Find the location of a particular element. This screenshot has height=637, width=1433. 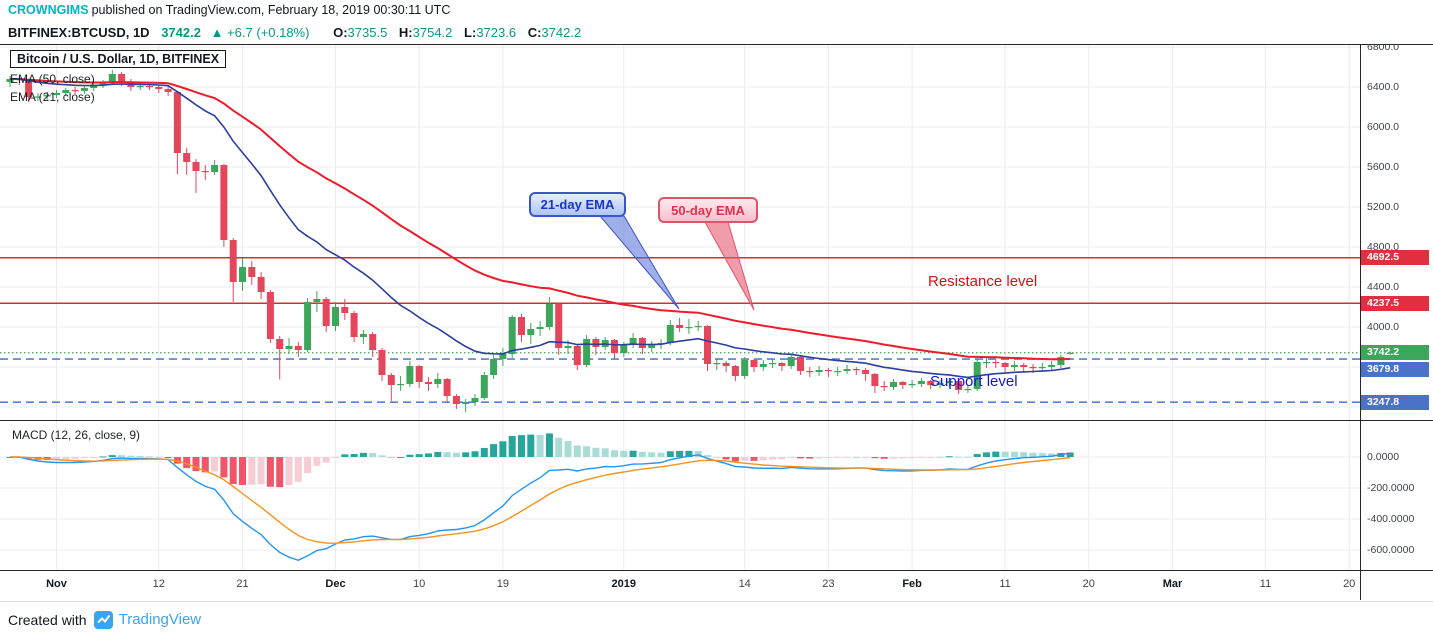

macd-legend: MACD (12, 26, close, 9) is located at coordinates (76, 435).